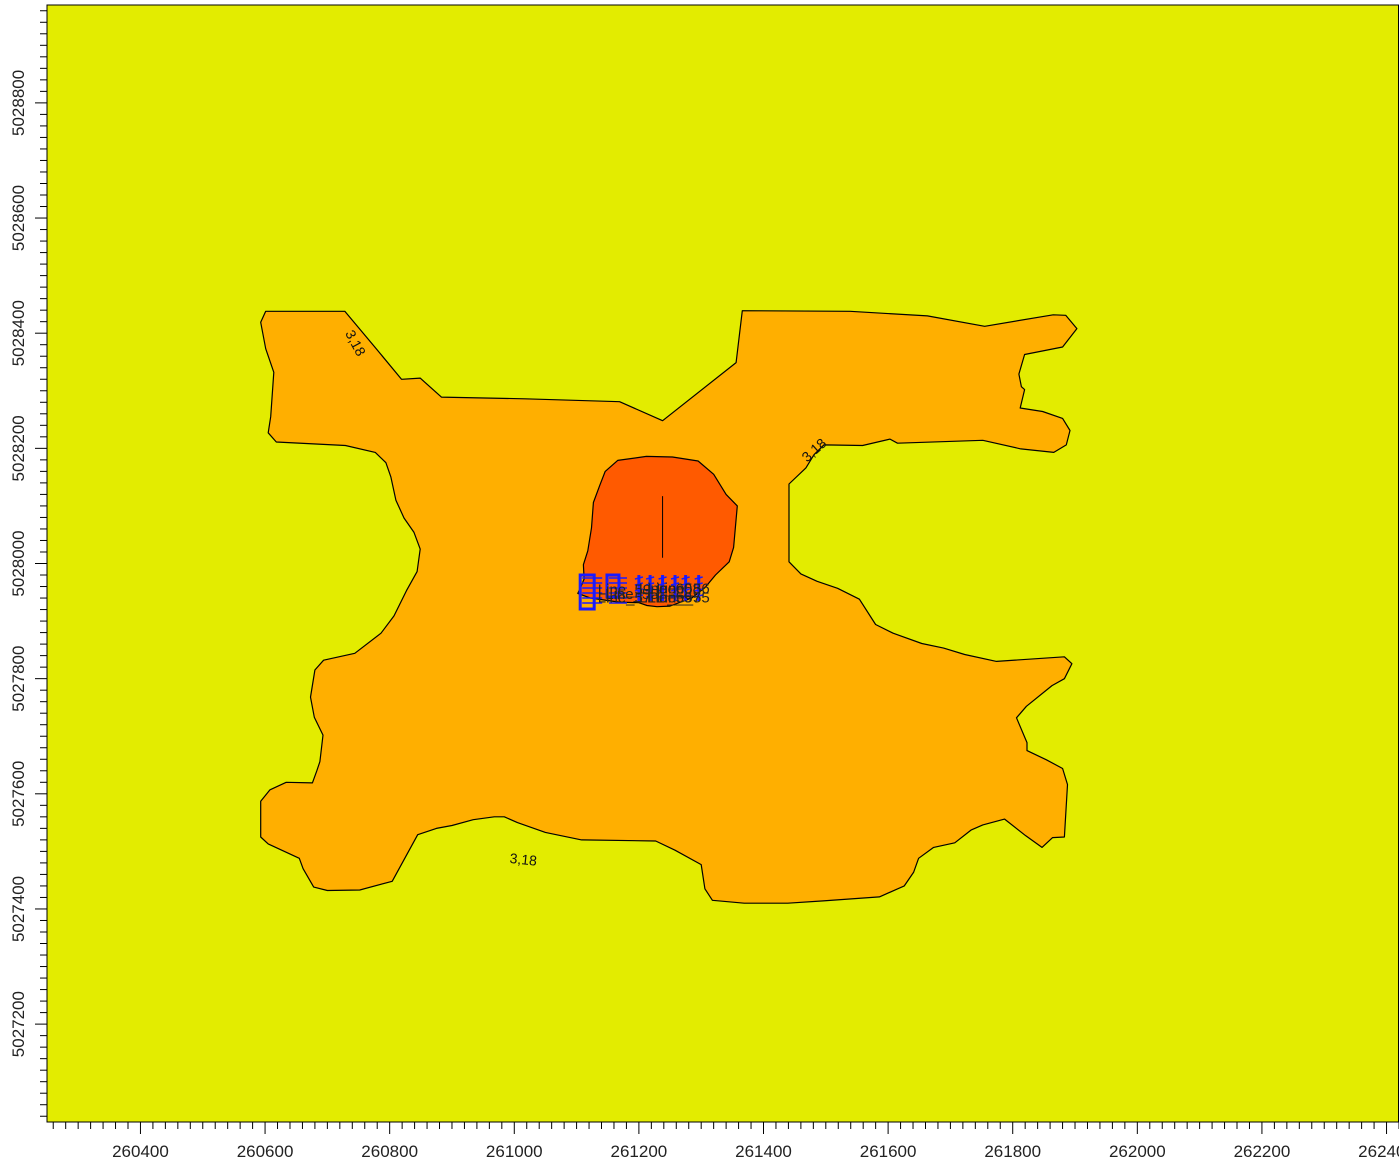 Image resolution: width=1399 pixels, height=1167 pixels. Describe the element at coordinates (18, 794) in the screenshot. I see `y-tick-label: 5027600` at that location.